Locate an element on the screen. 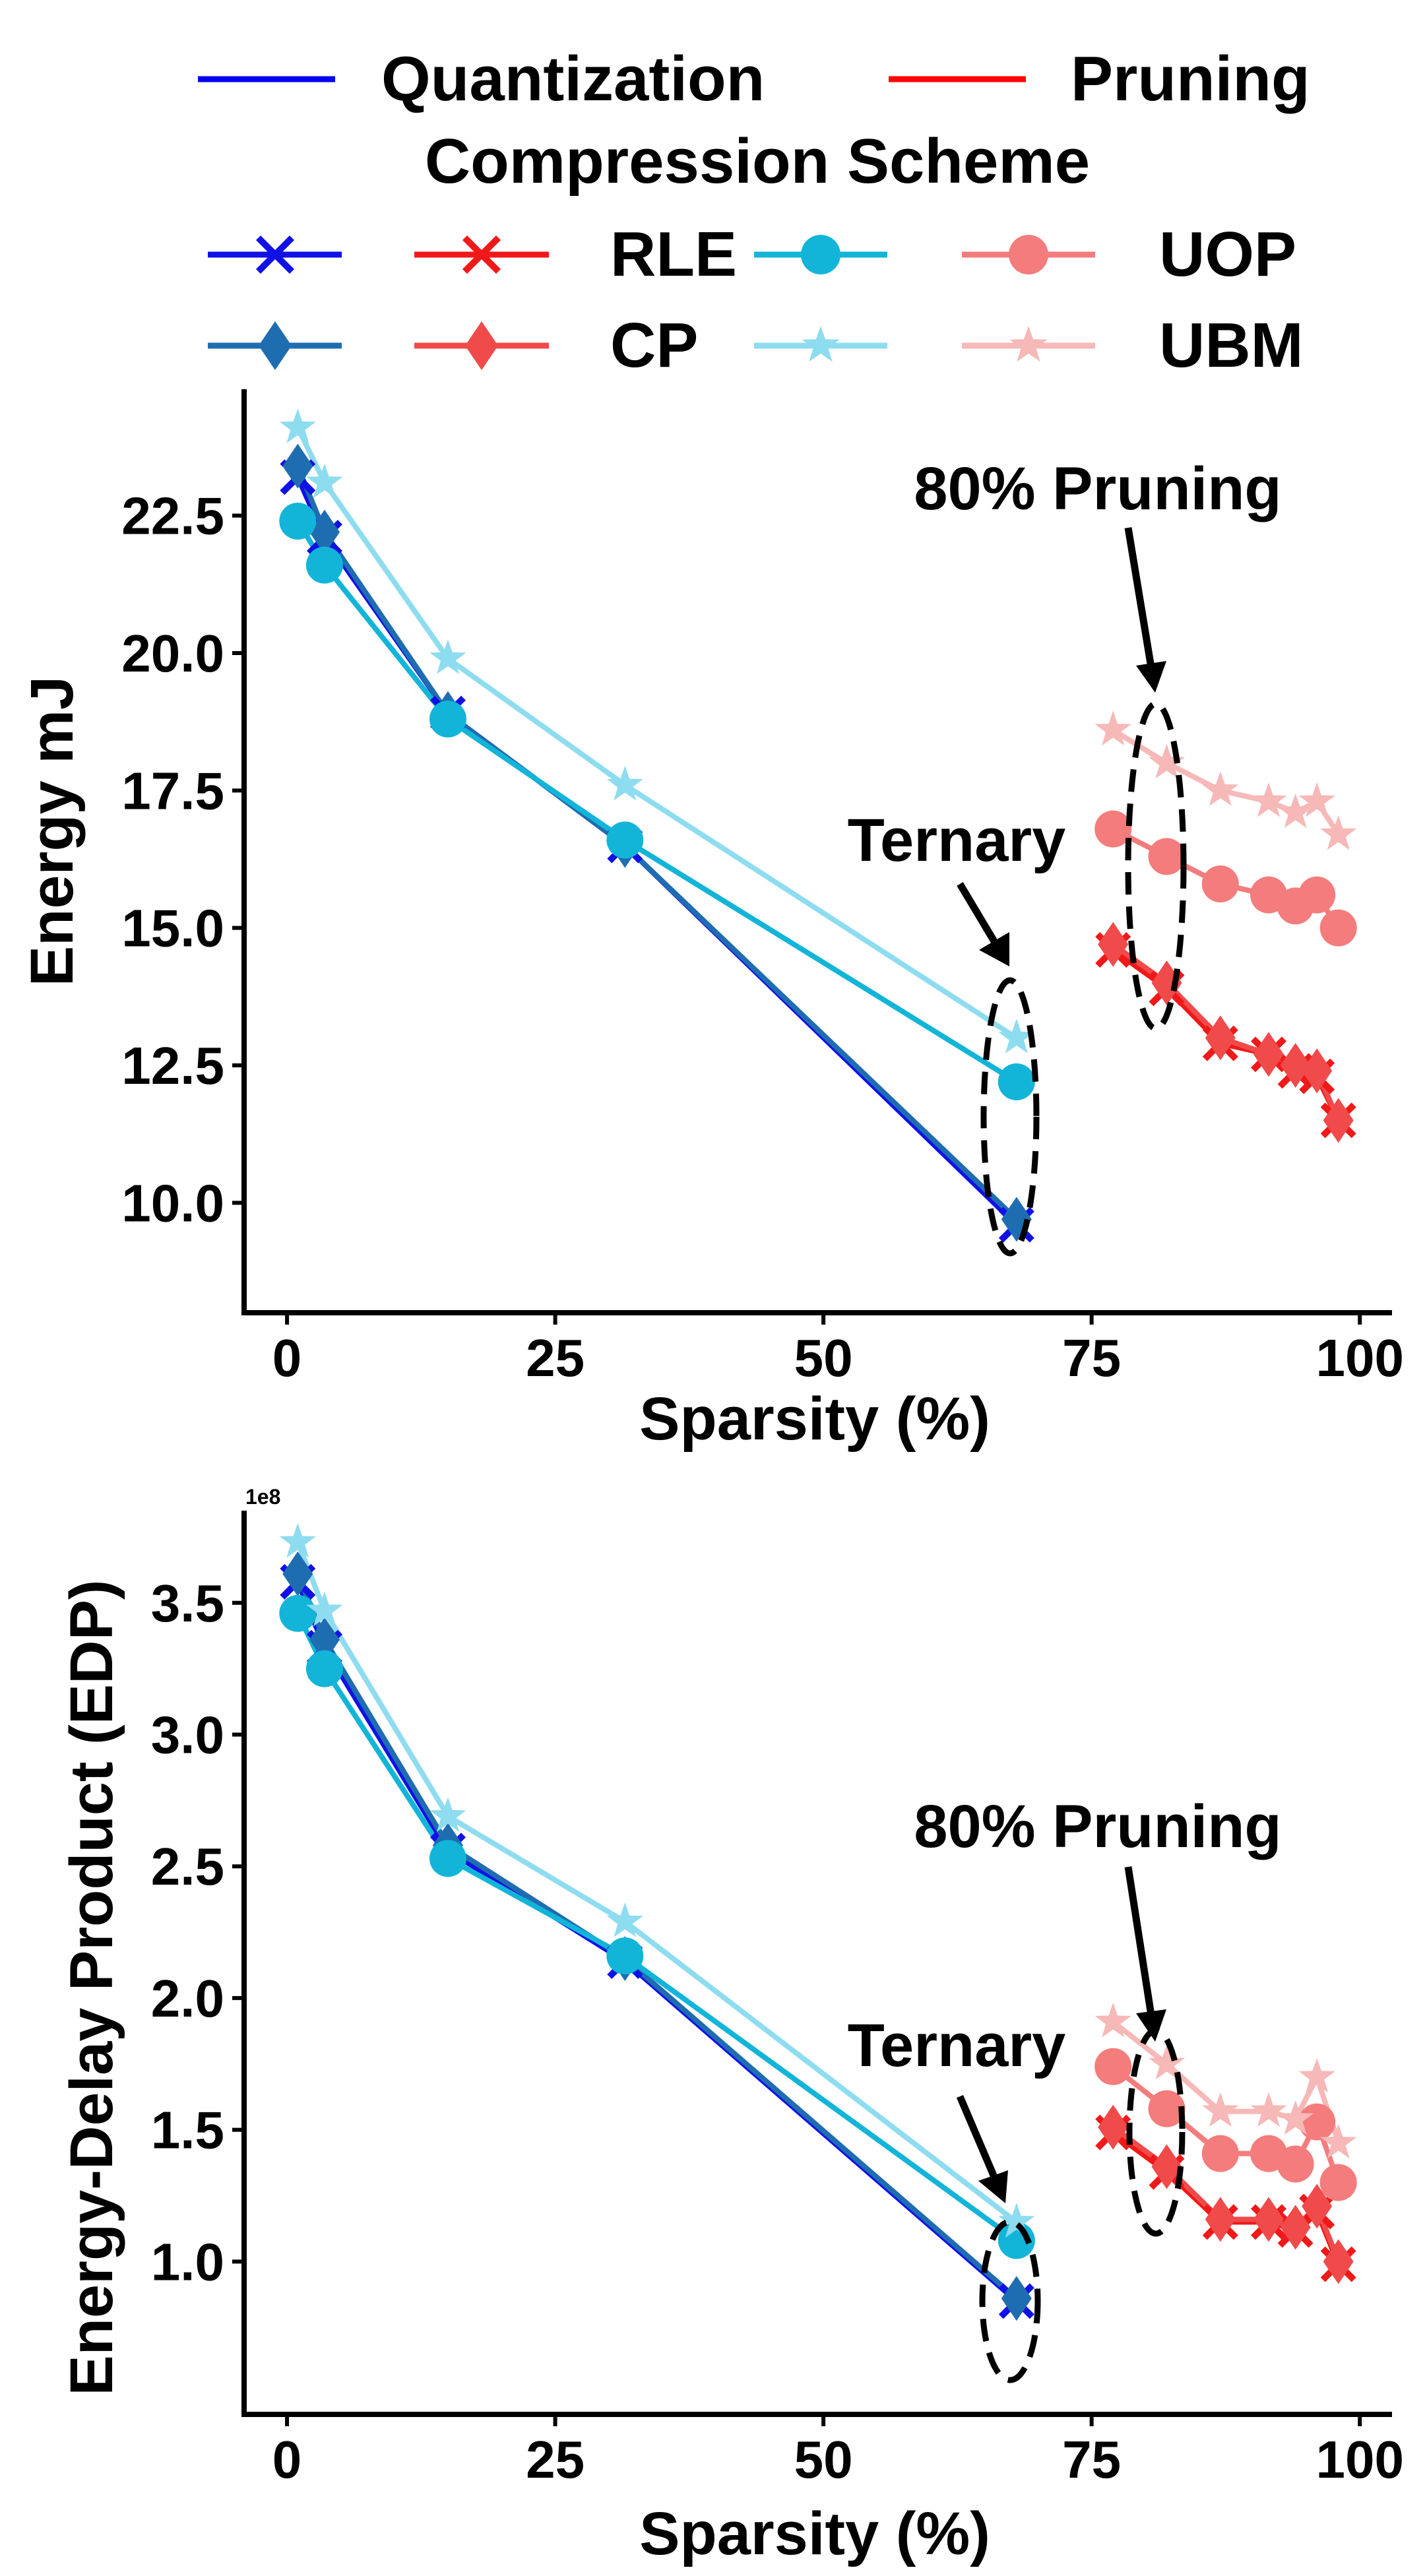  legend-title: Compression Scheme is located at coordinates (758, 161).